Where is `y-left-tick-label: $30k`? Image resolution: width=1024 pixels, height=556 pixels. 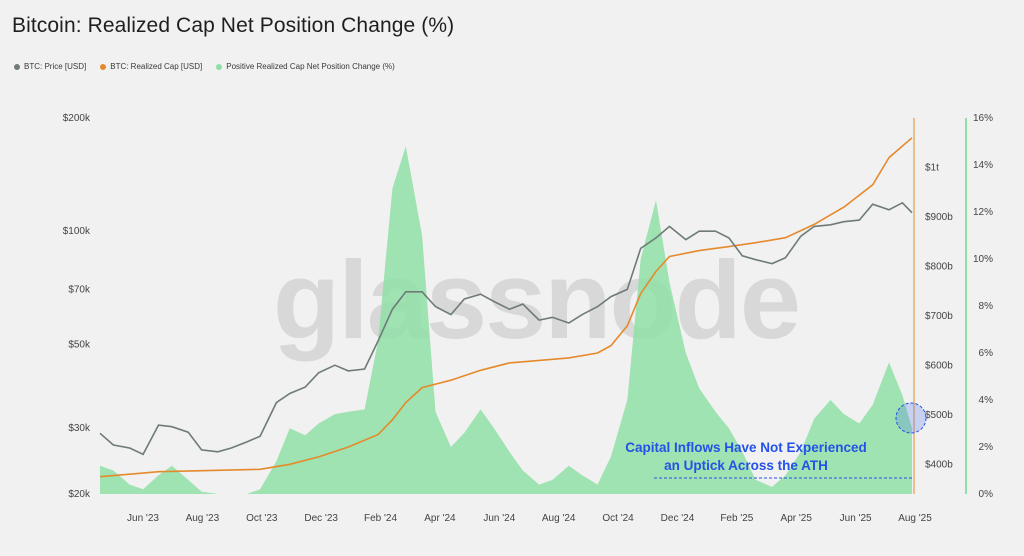
y-left-tick-label: $30k is located at coordinates (79, 428).